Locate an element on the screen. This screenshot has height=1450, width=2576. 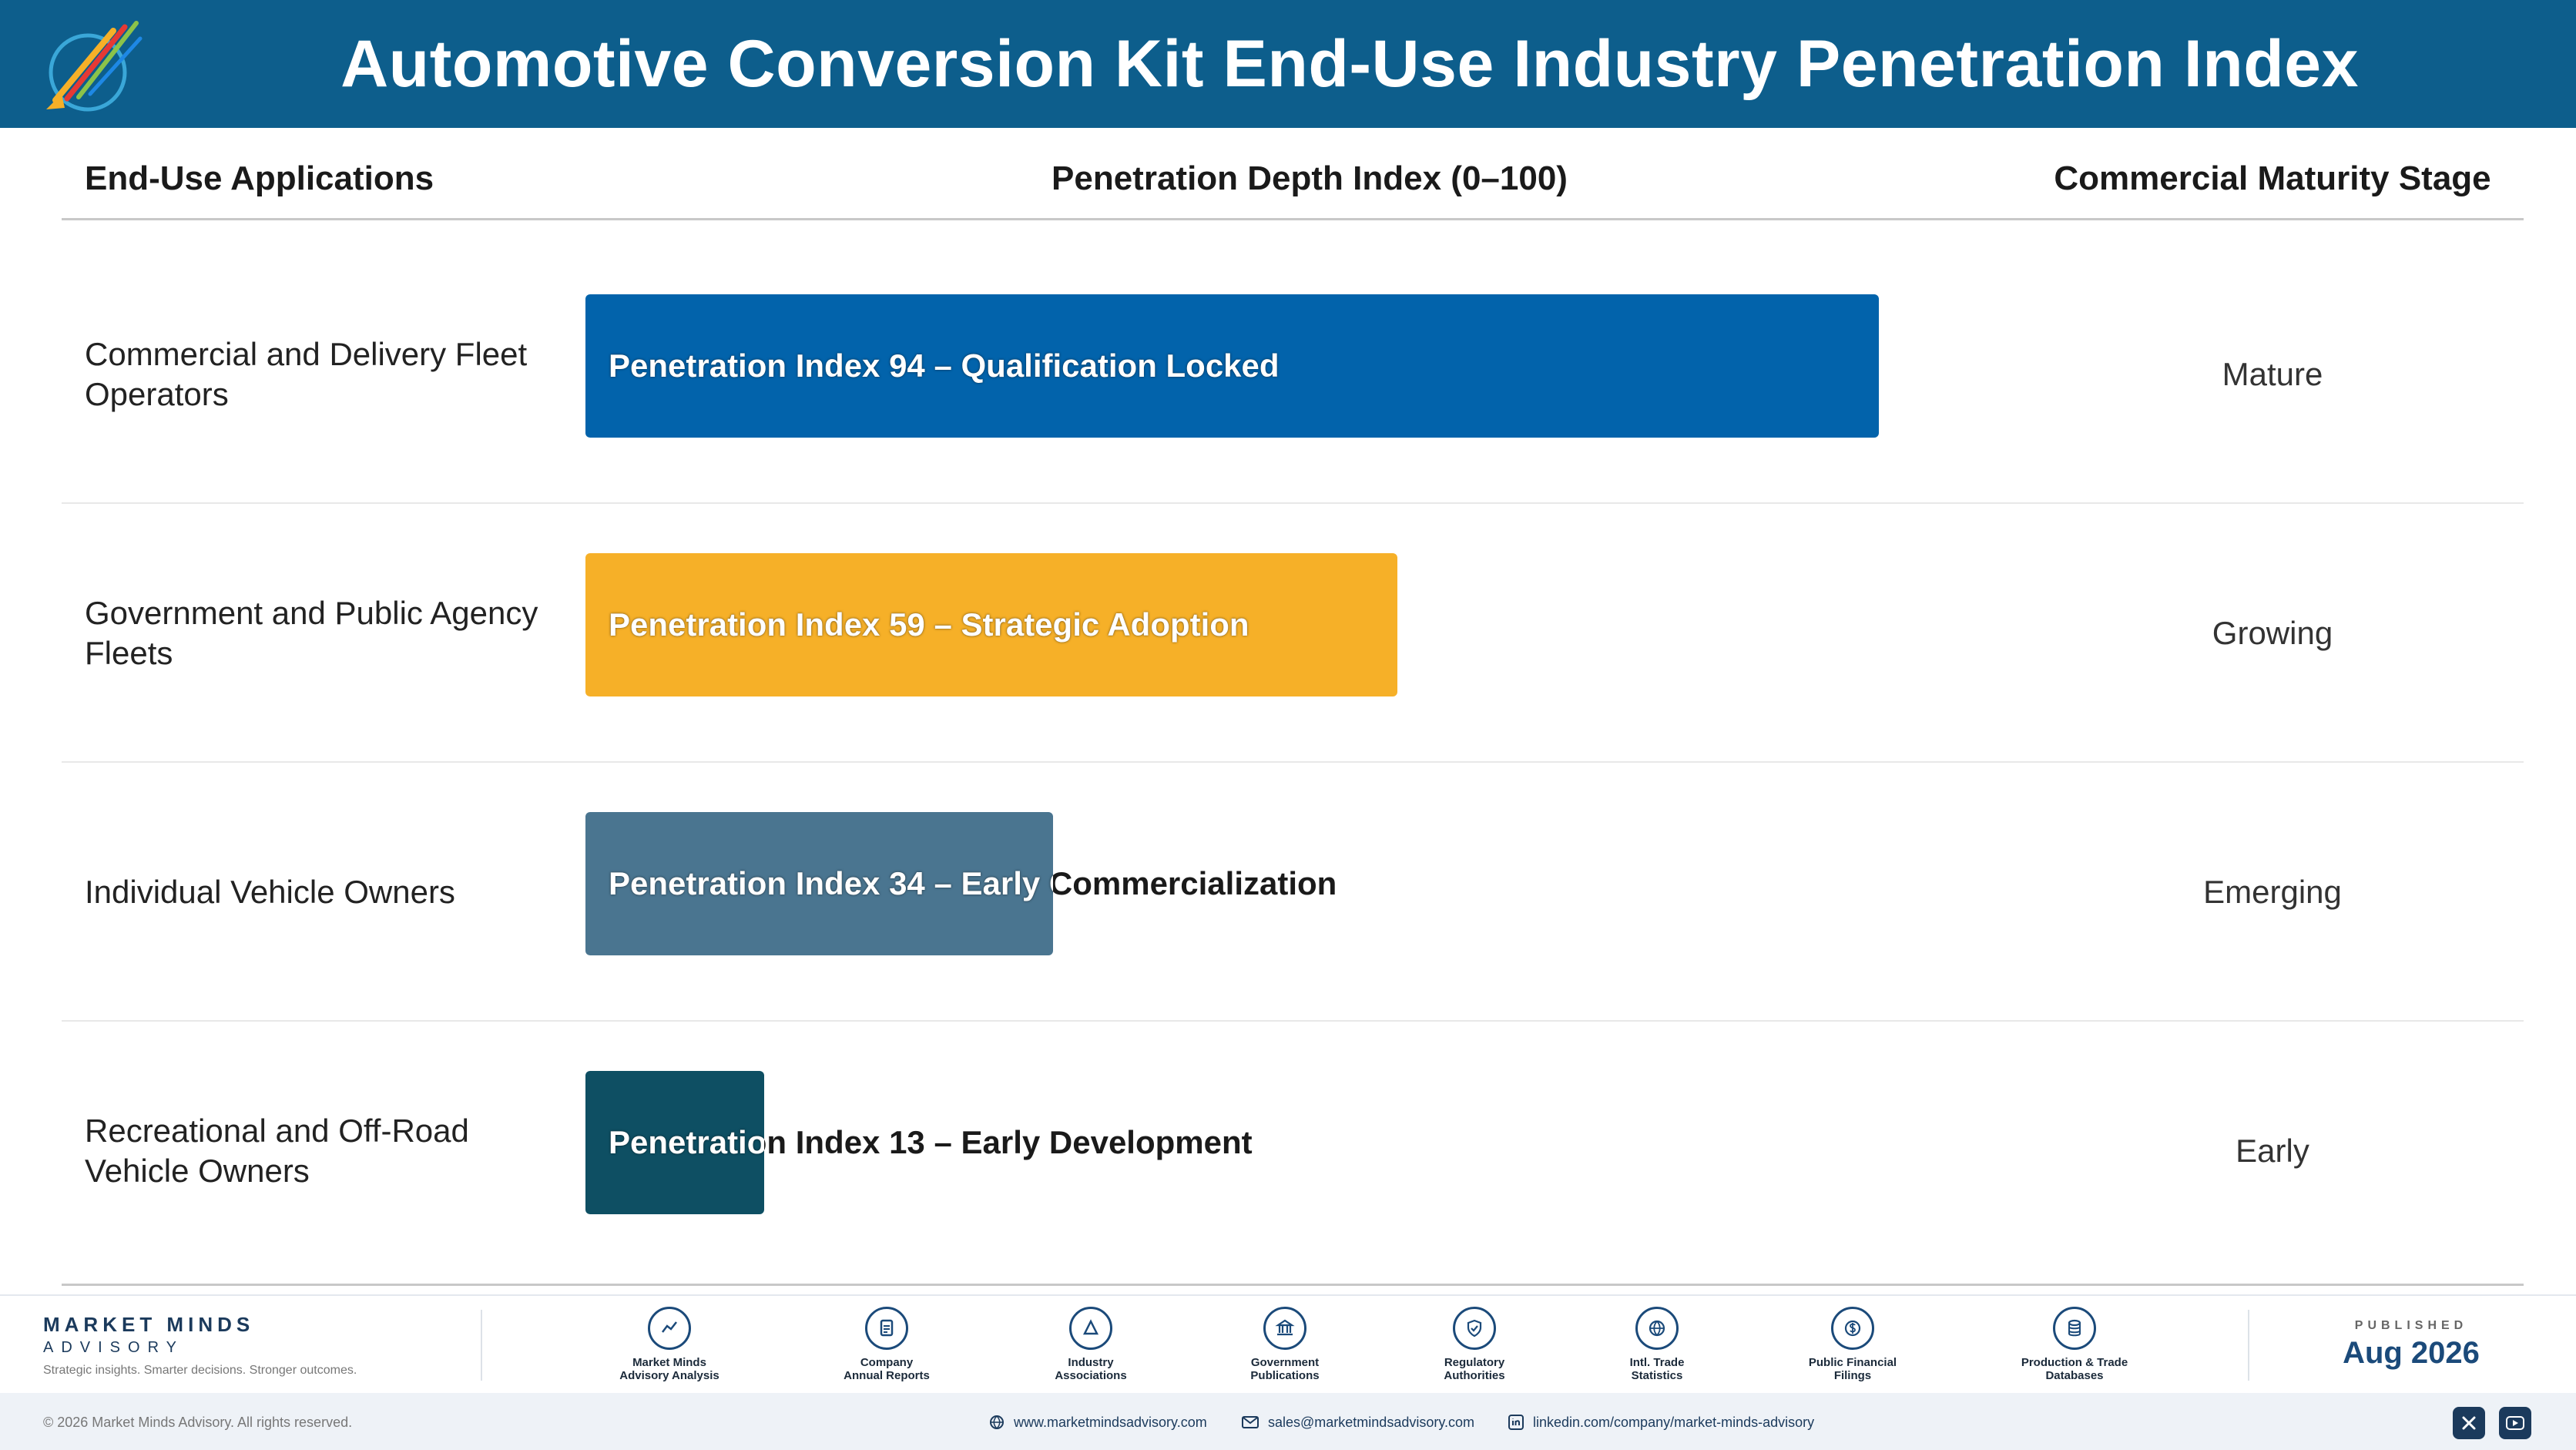
column-header-index: Penetration Depth Index (0–100) is located at coordinates (1310, 178).